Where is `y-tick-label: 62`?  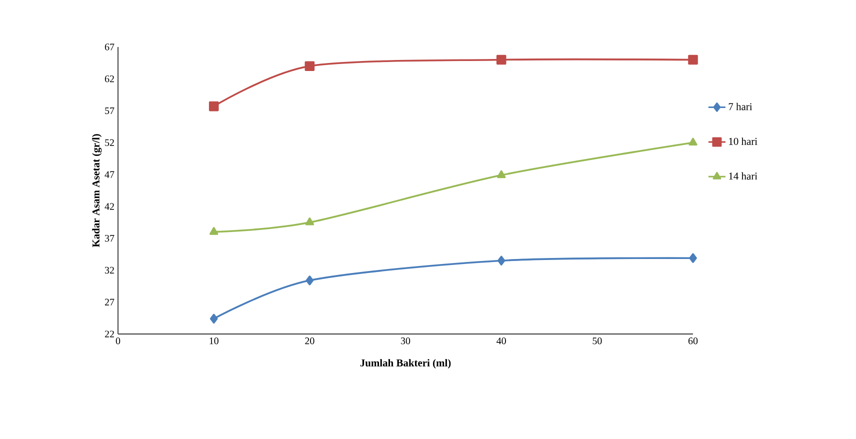 y-tick-label: 62 is located at coordinates (109, 79).